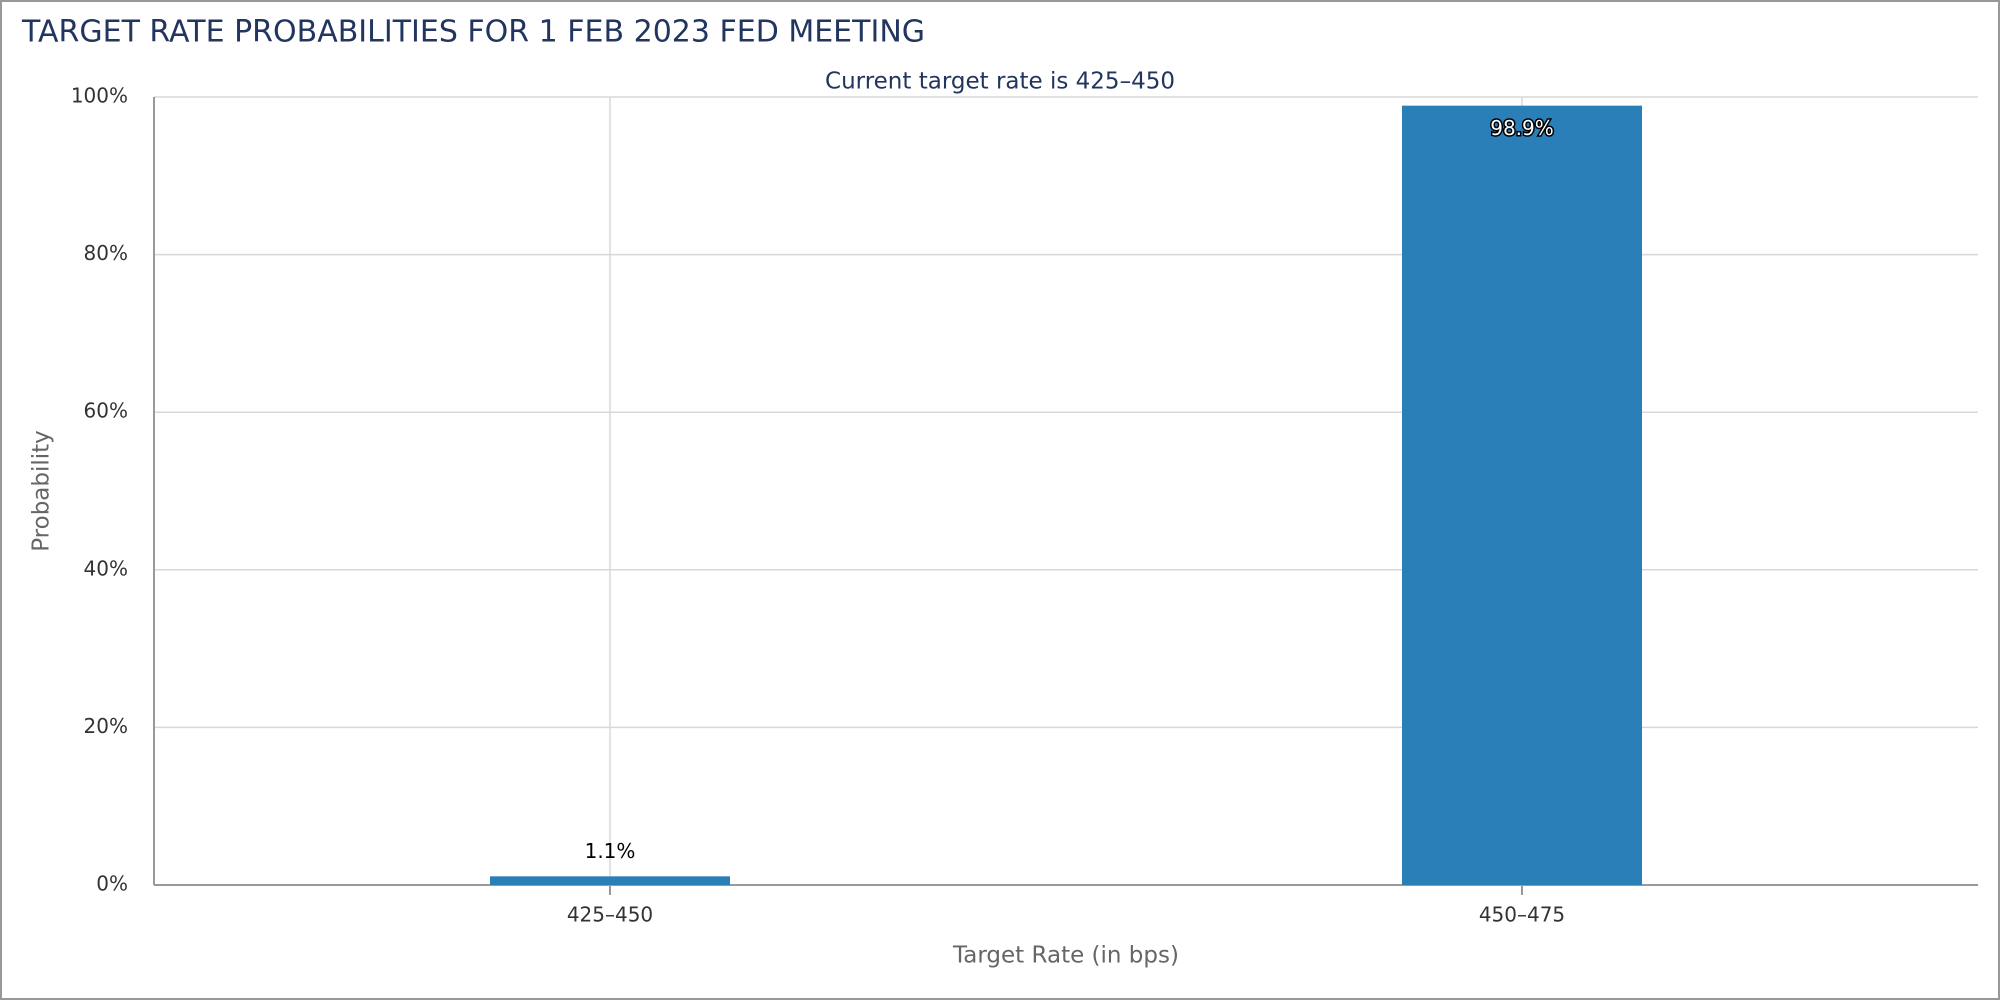  What do you see at coordinates (610, 915) in the screenshot?
I see `x-tick-label: 425–450` at bounding box center [610, 915].